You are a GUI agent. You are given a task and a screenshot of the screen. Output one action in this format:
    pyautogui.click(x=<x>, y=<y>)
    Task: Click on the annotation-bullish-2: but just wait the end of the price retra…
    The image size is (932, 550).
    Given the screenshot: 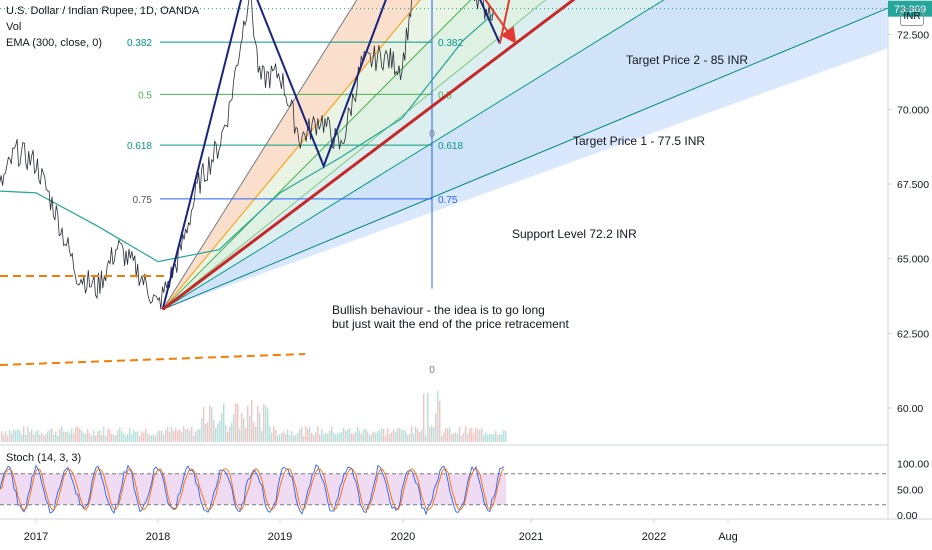 What is the action you would take?
    pyautogui.click(x=450, y=324)
    